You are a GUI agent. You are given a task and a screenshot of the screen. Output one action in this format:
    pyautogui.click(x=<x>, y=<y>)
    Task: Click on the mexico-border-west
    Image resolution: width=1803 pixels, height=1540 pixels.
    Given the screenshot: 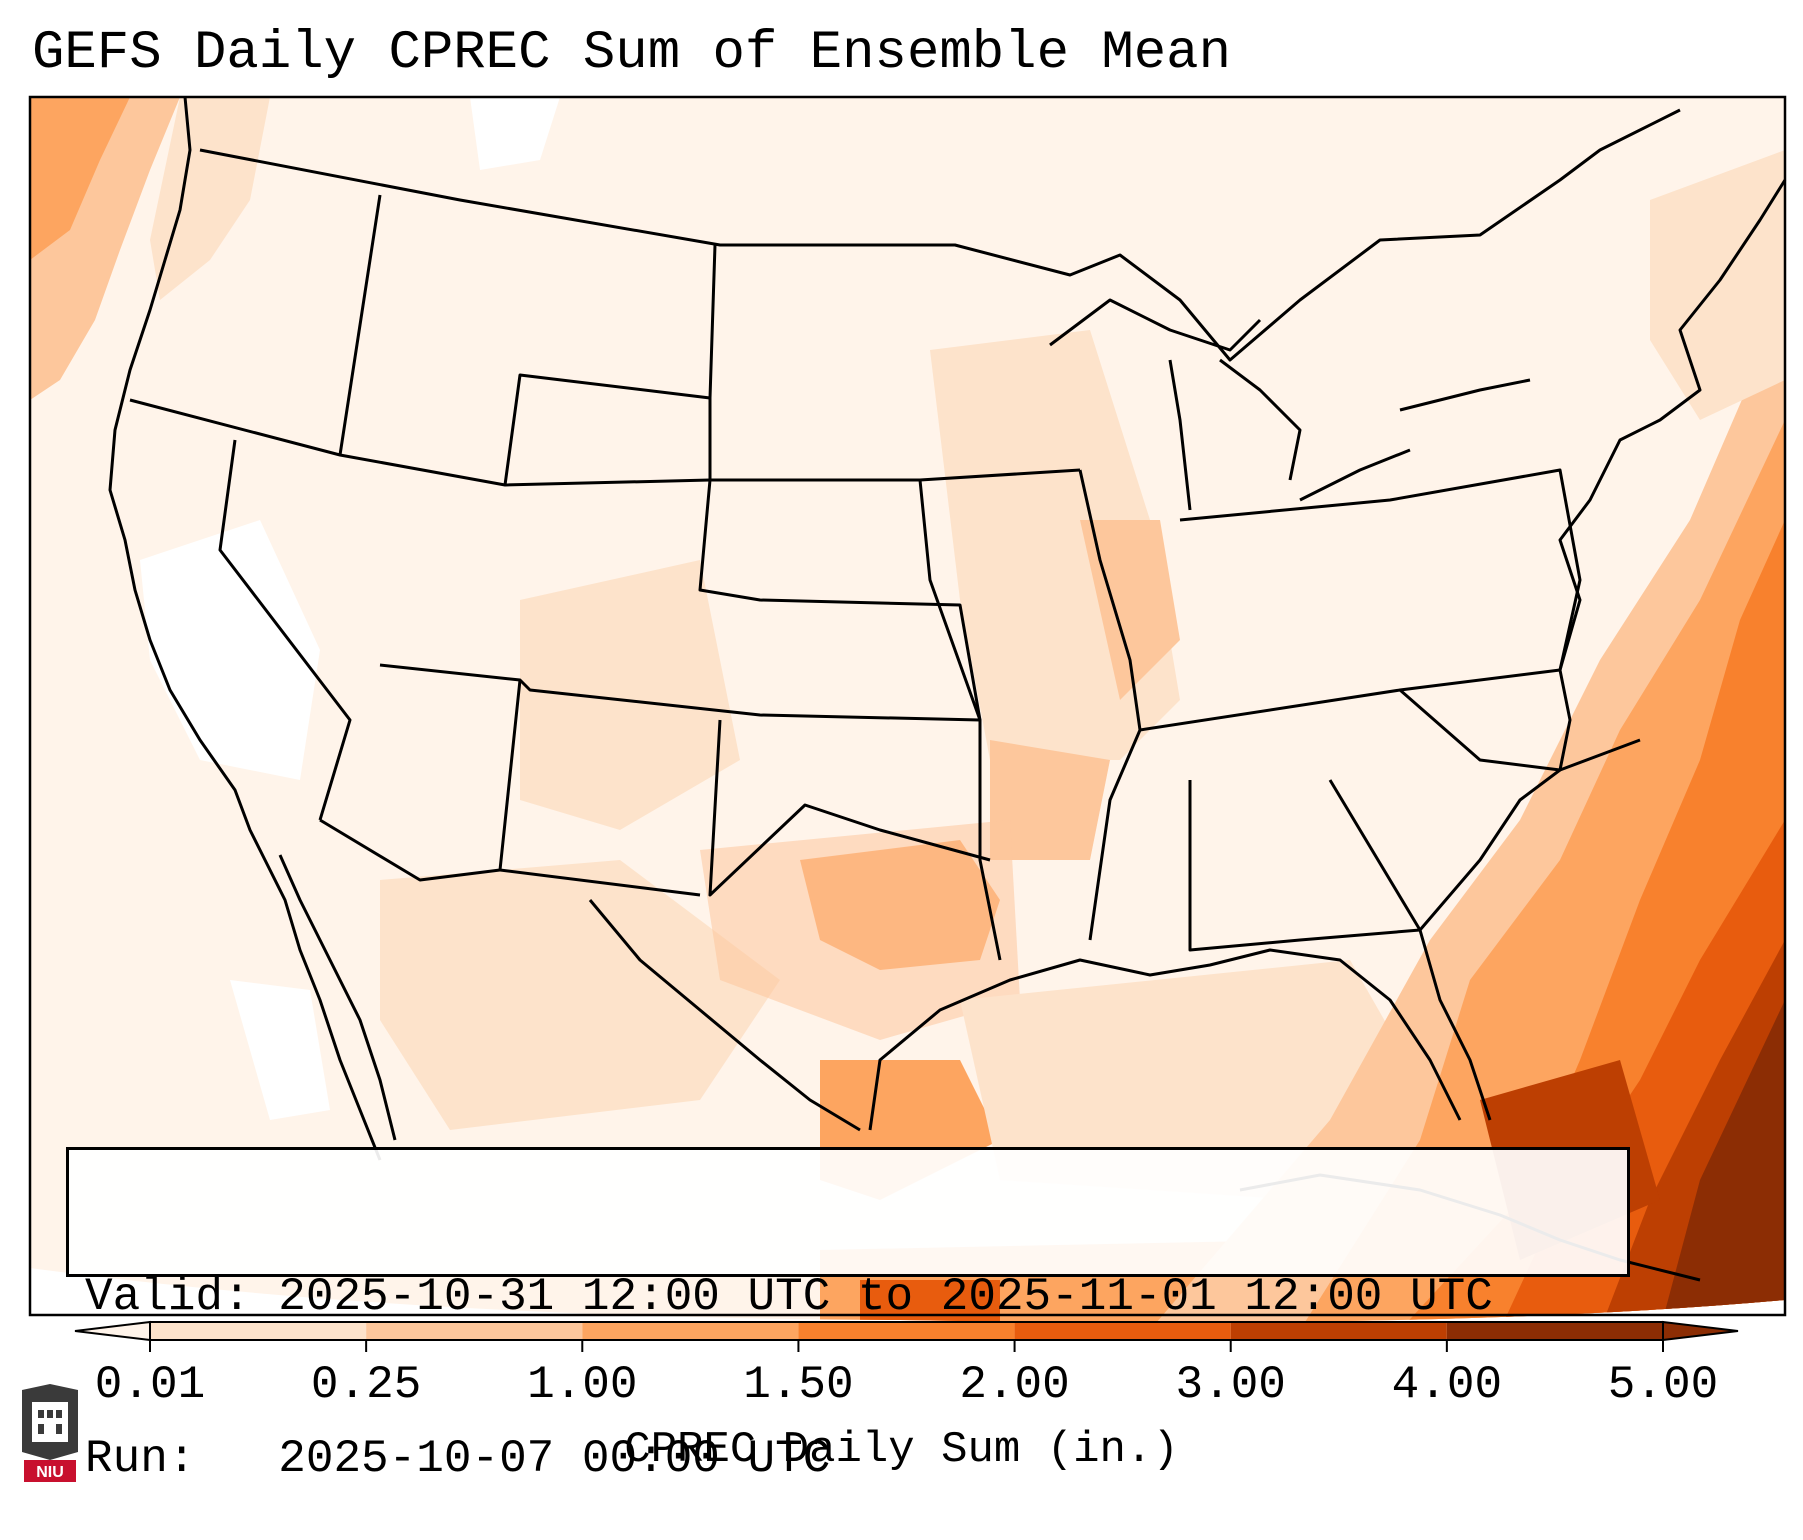 What is the action you would take?
    pyautogui.click(x=410, y=850)
    